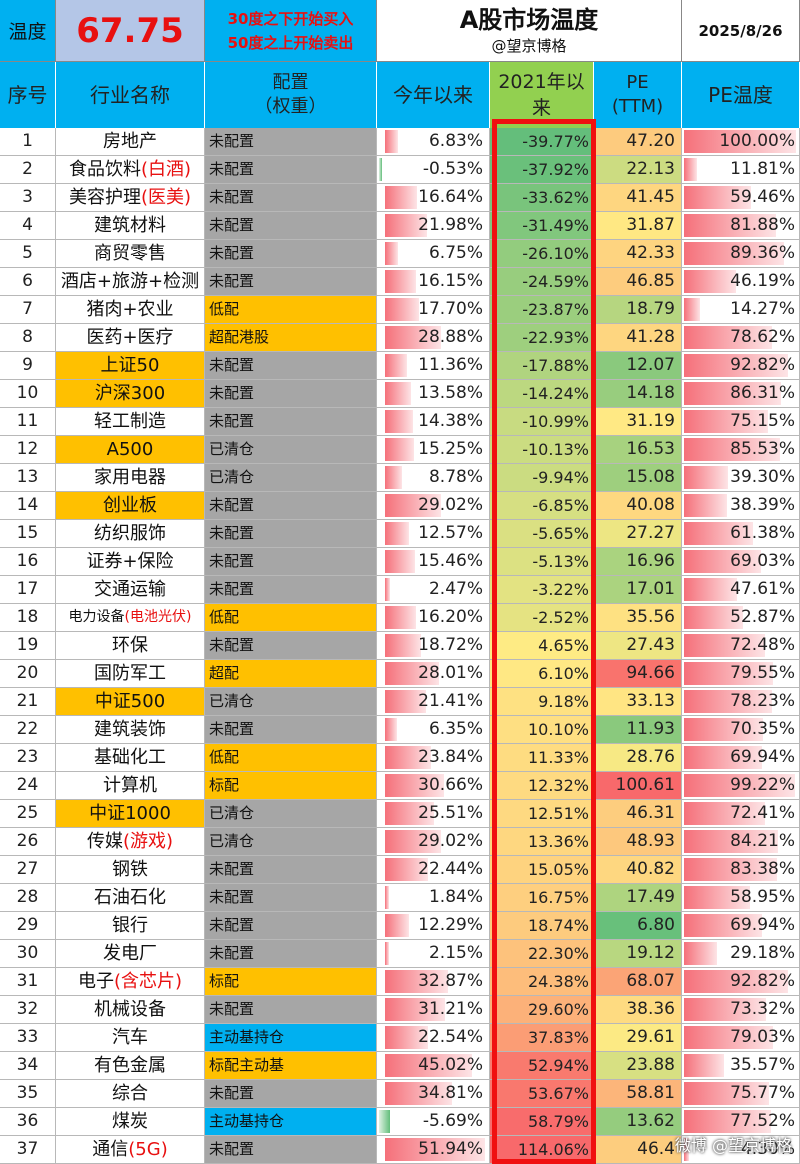 This screenshot has width=800, height=1164. I want to click on industry-name: A500, so click(130, 450).